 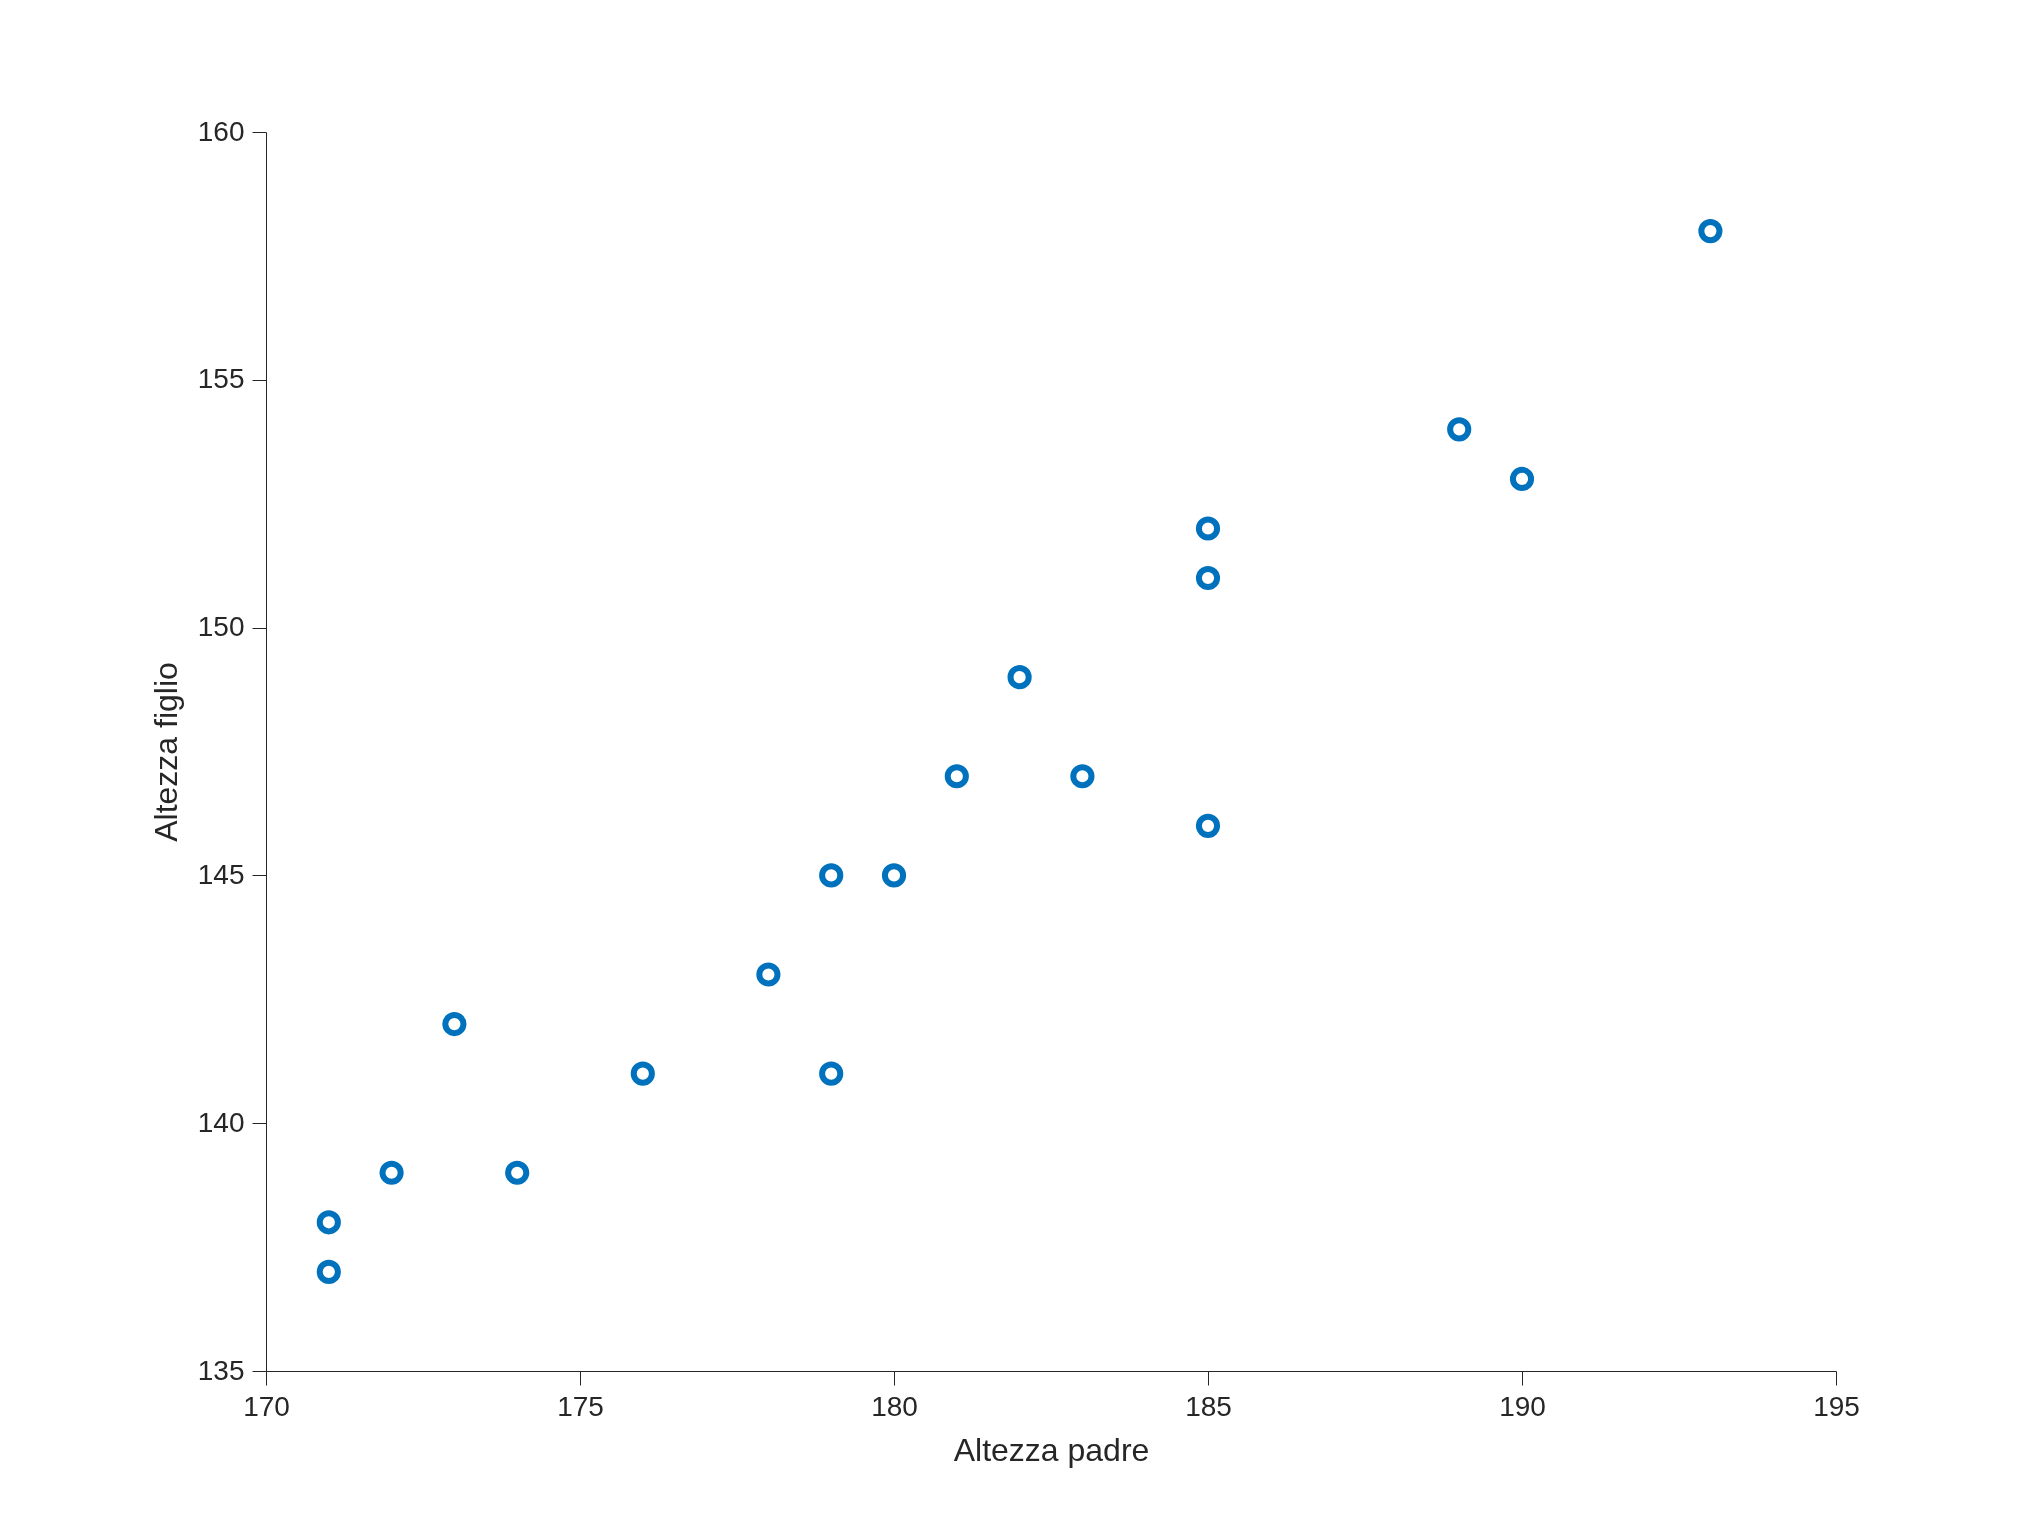 I want to click on y-tick-label: 160, so click(x=221, y=131).